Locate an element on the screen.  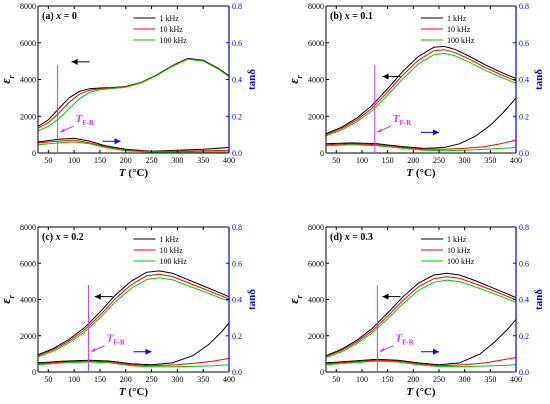
panel-label: (b) x = 0.1 is located at coordinates (351, 16).